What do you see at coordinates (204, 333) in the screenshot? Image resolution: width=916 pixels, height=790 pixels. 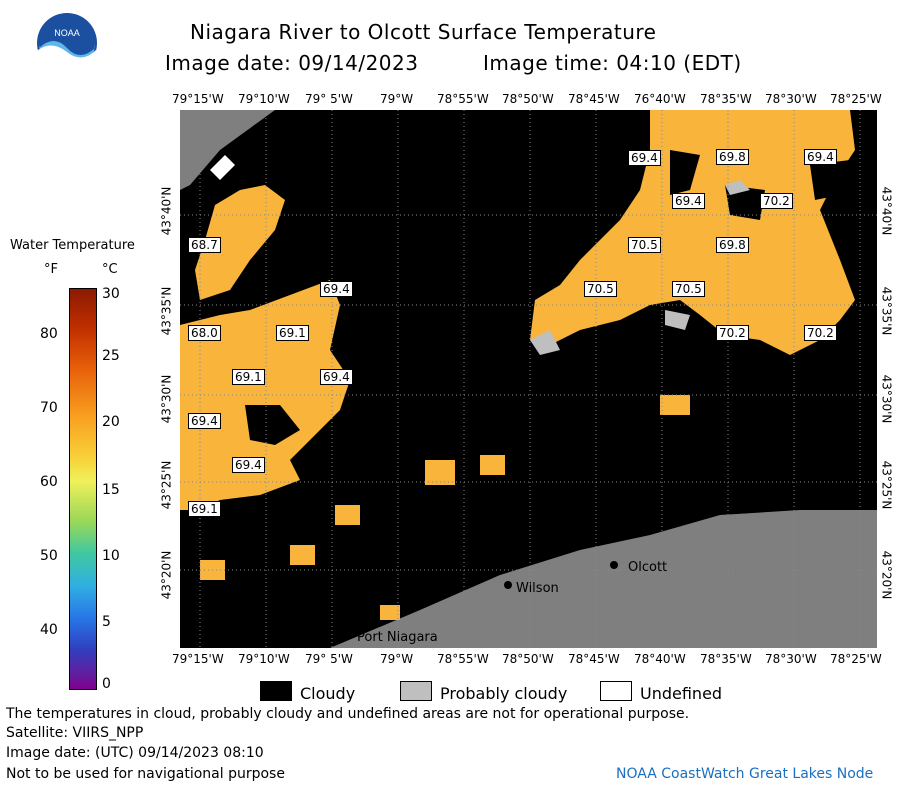 I see `temp-label: 68.0` at bounding box center [204, 333].